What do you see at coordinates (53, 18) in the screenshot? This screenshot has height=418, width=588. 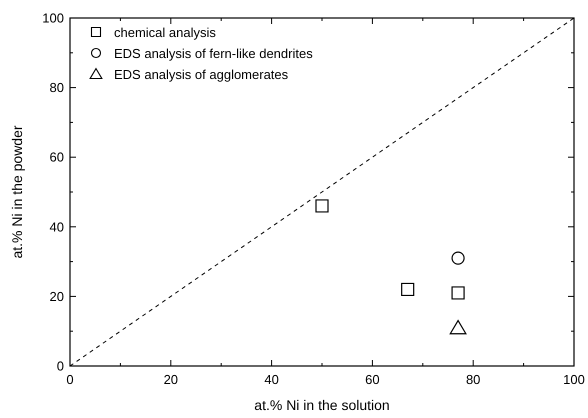 I see `y-tick-label: 100` at bounding box center [53, 18].